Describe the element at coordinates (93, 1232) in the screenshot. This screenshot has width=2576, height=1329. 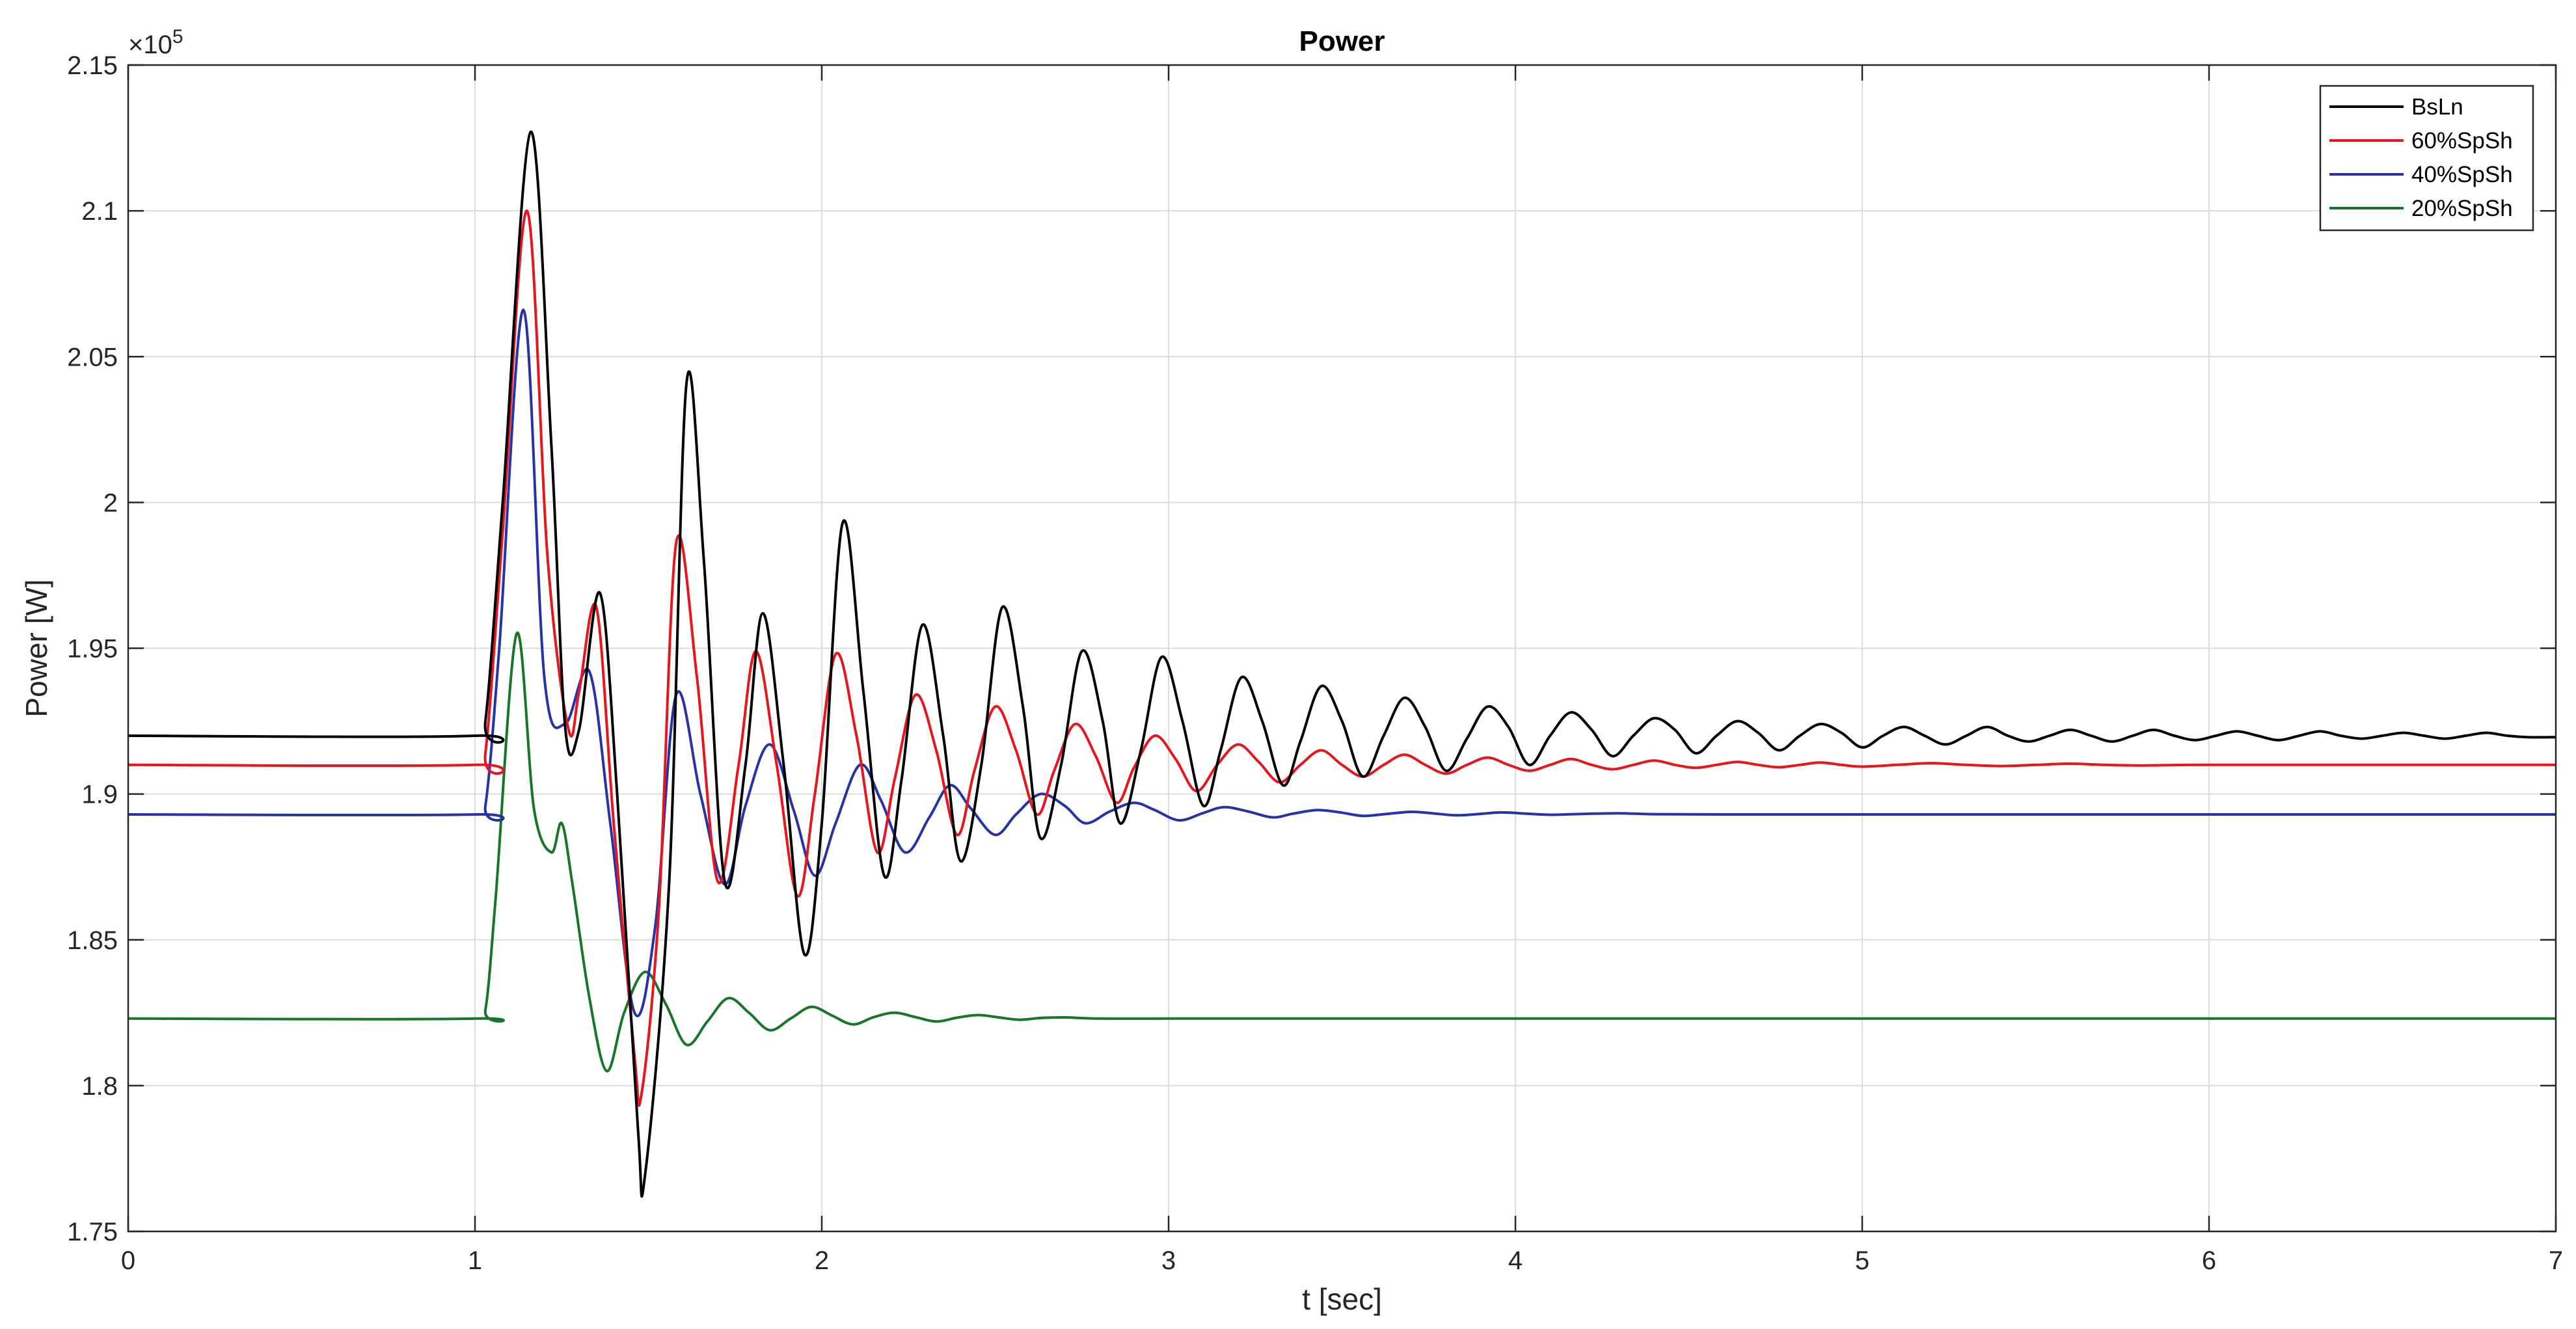
I see `y-tick-label: 1.75` at that location.